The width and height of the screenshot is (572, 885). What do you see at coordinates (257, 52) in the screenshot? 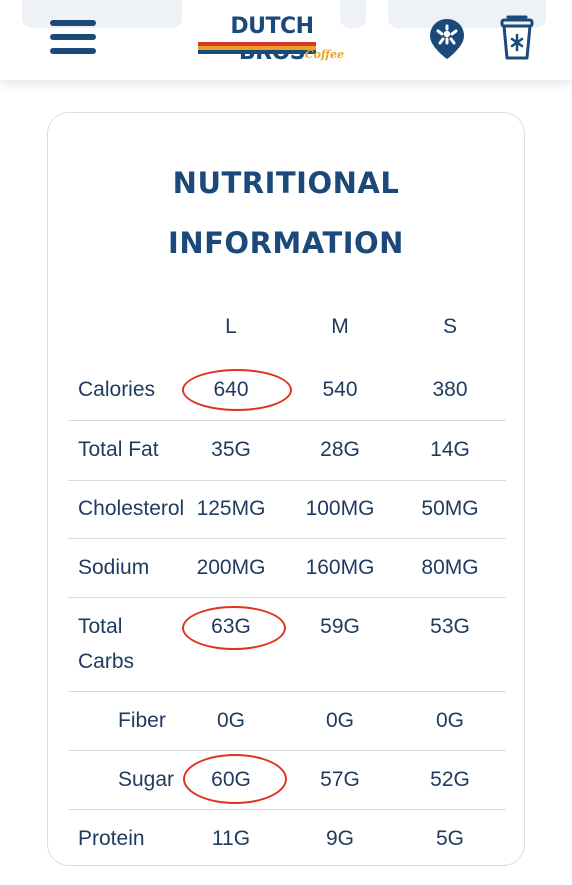
I see `logo-stripe-blue` at bounding box center [257, 52].